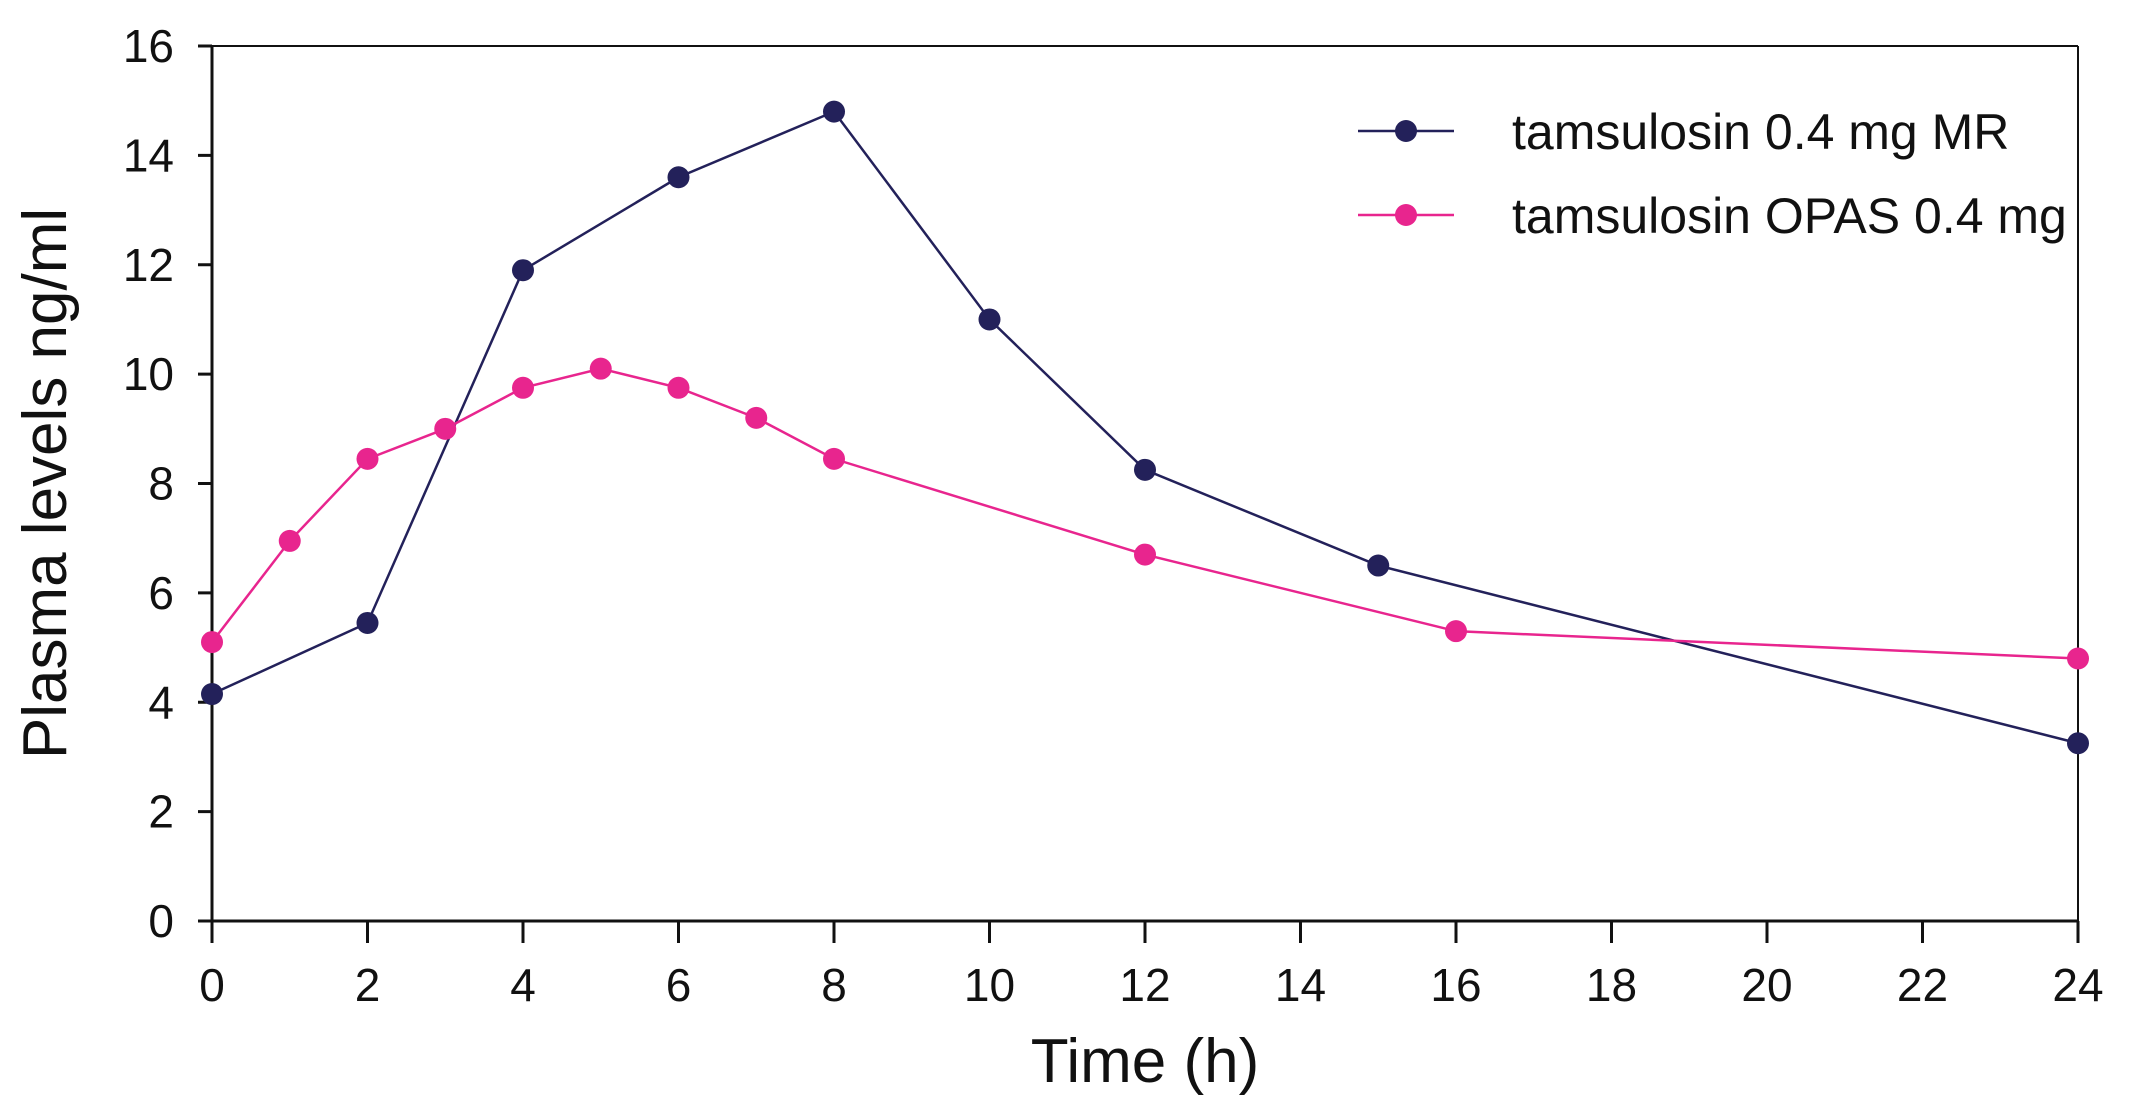  What do you see at coordinates (1455, 985) in the screenshot?
I see `x-tick-label: 16` at bounding box center [1455, 985].